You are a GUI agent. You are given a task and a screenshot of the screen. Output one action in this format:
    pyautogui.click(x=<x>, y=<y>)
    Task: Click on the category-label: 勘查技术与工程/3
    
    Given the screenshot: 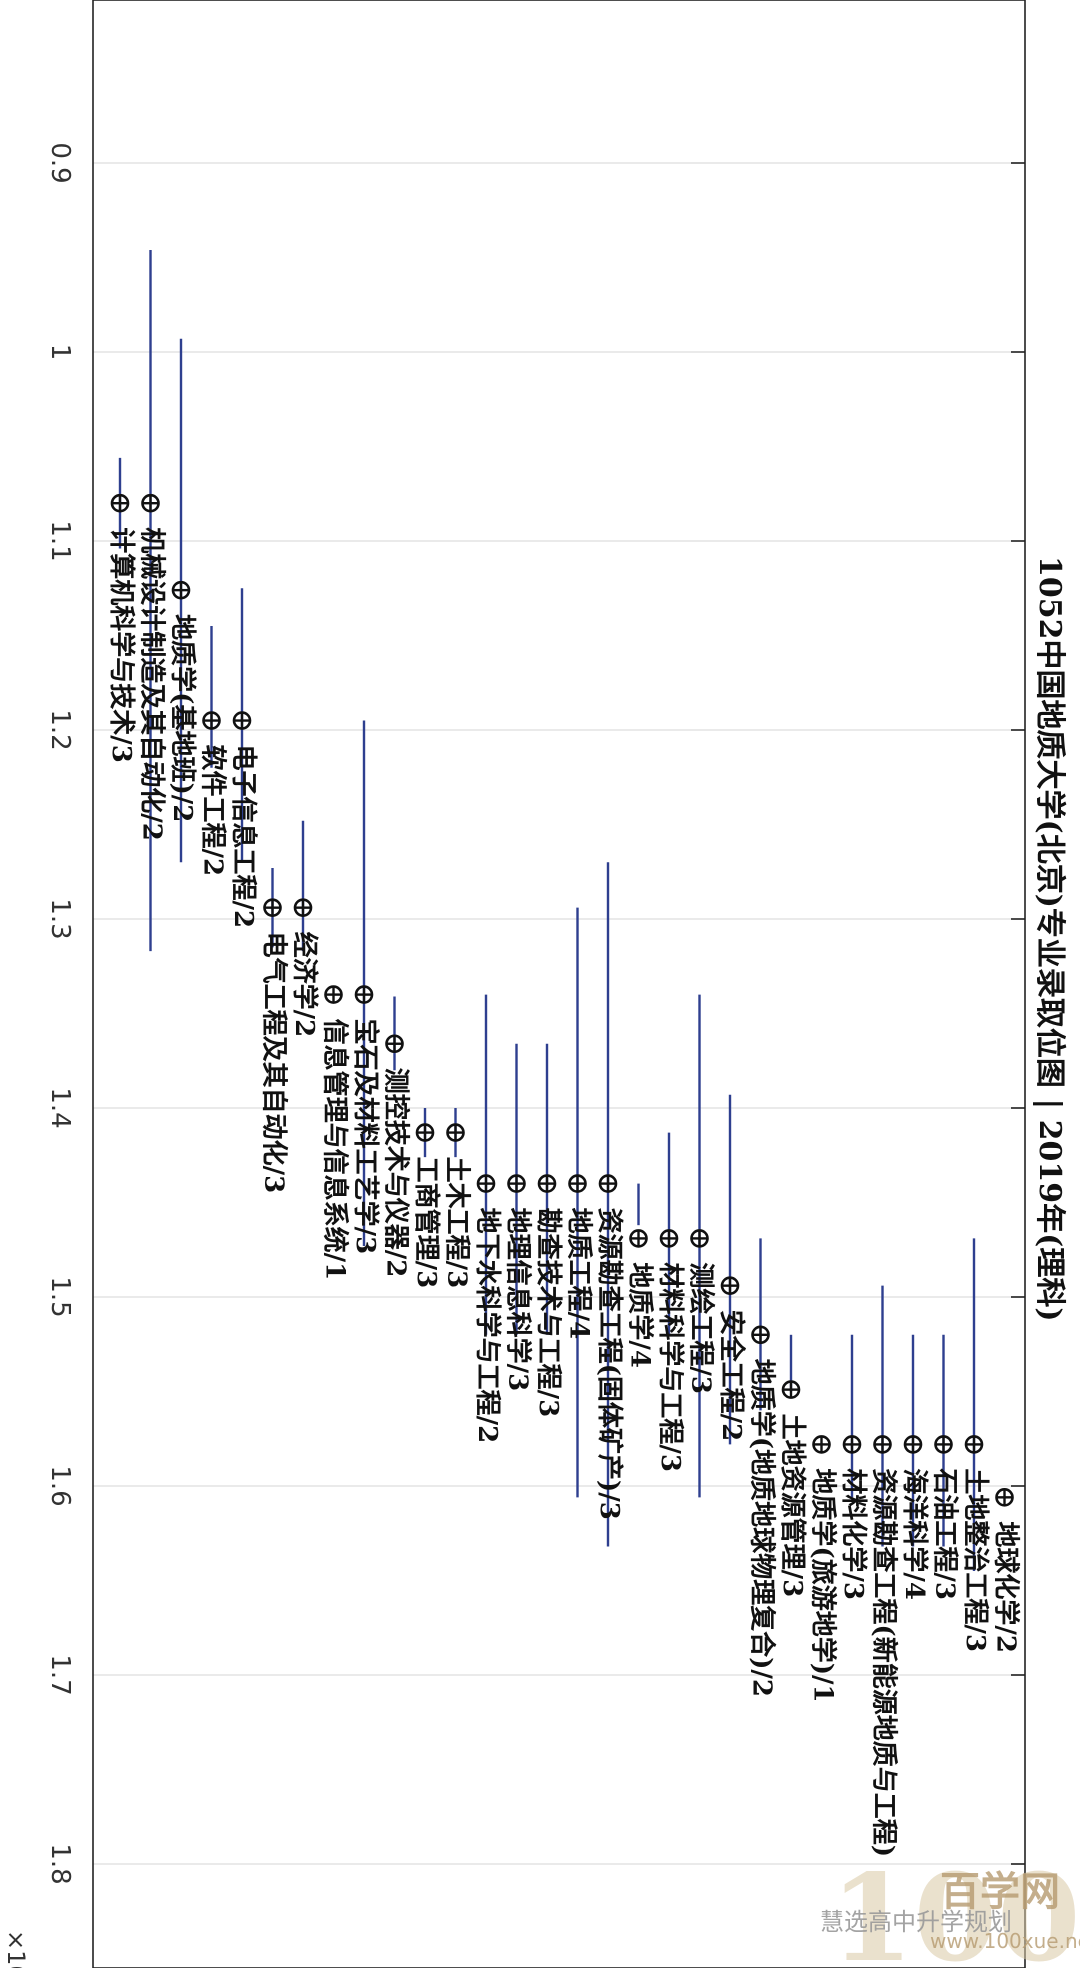 What is the action you would take?
    pyautogui.click(x=548, y=1313)
    